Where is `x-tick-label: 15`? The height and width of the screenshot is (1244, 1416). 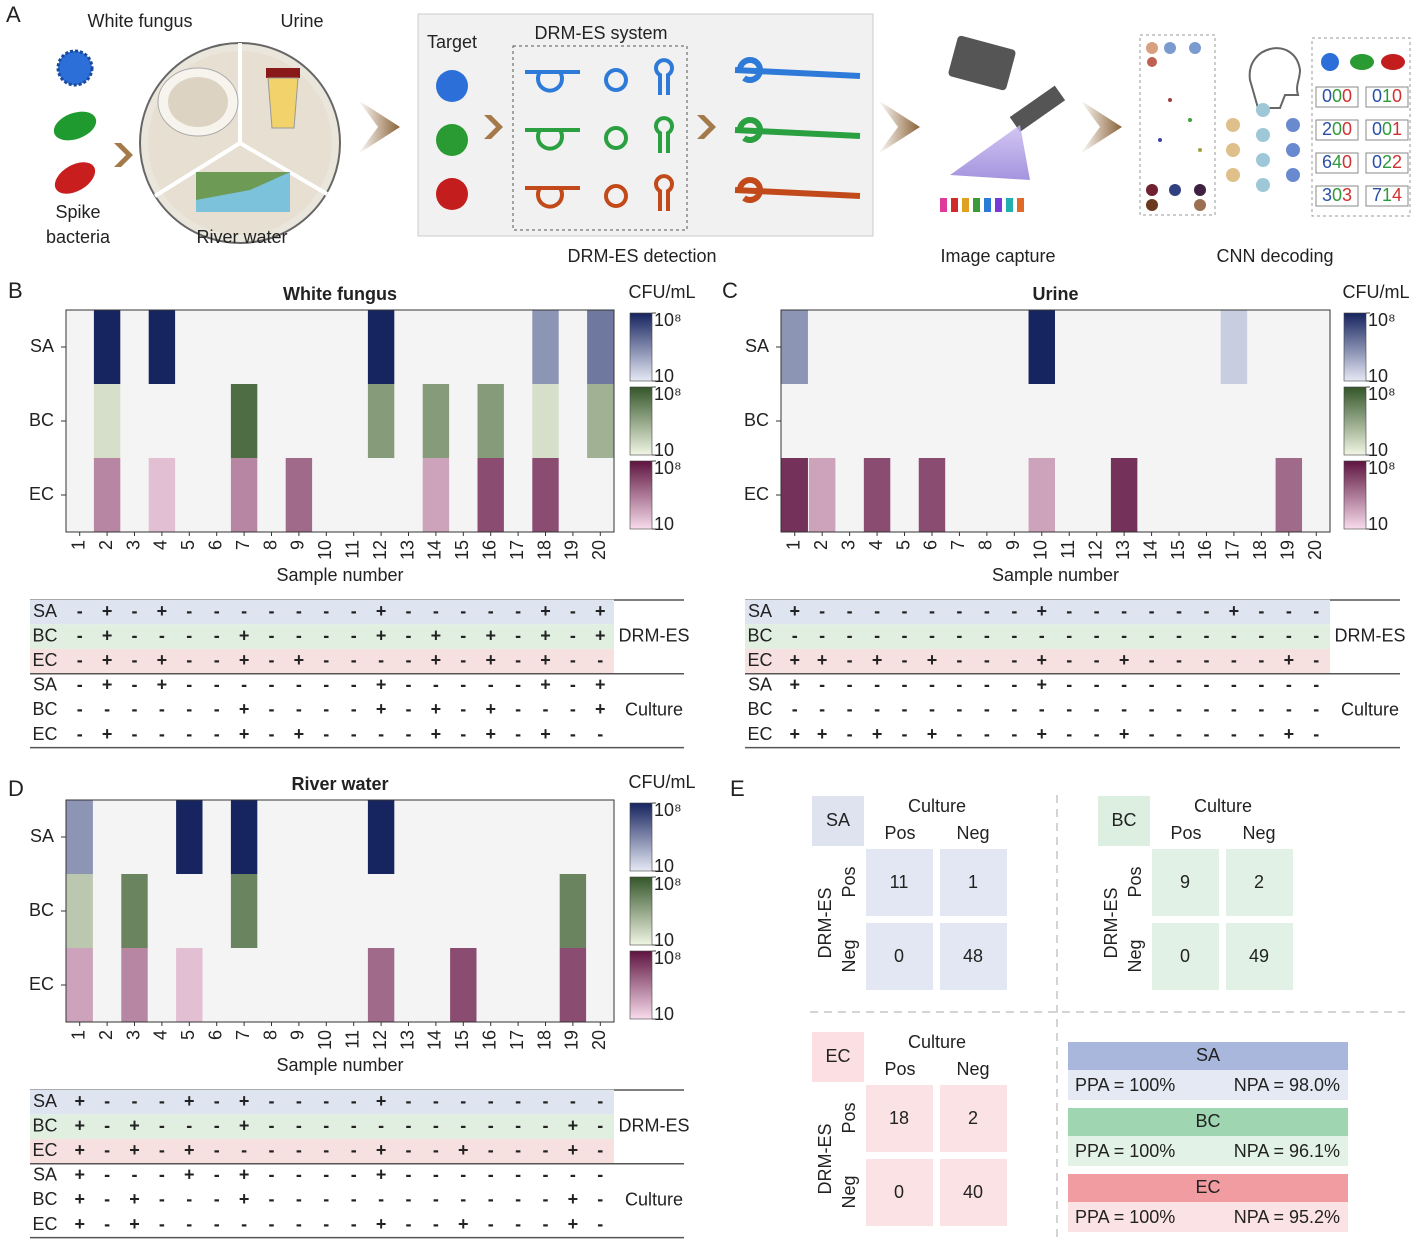 x-tick-label: 15 is located at coordinates (1178, 550).